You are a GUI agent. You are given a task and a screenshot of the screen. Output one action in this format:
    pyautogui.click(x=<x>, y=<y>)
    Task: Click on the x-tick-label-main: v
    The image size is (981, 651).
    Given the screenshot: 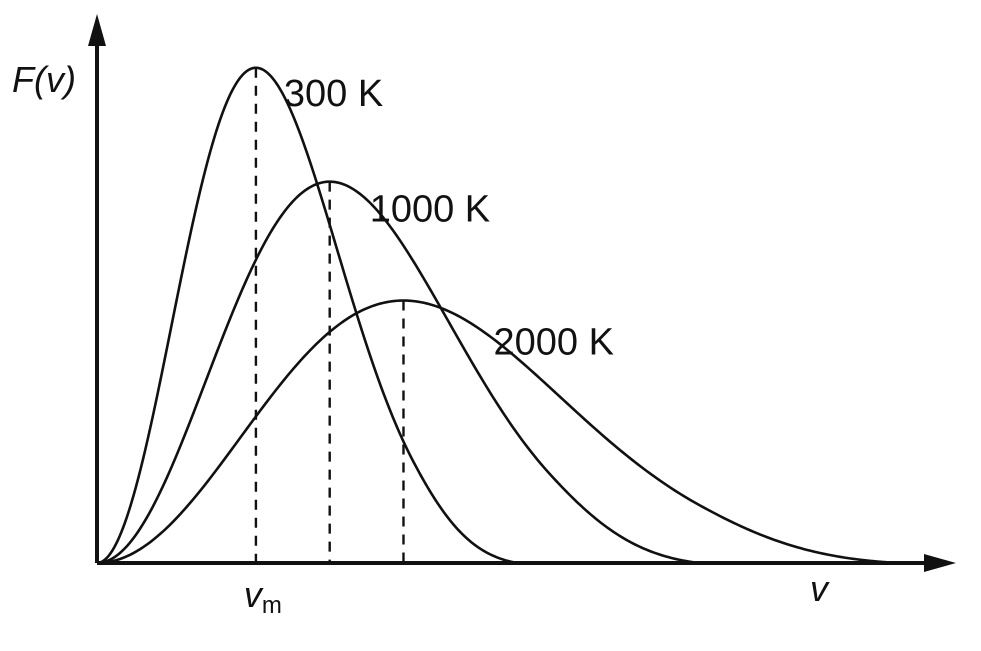 What is the action you would take?
    pyautogui.click(x=254, y=594)
    